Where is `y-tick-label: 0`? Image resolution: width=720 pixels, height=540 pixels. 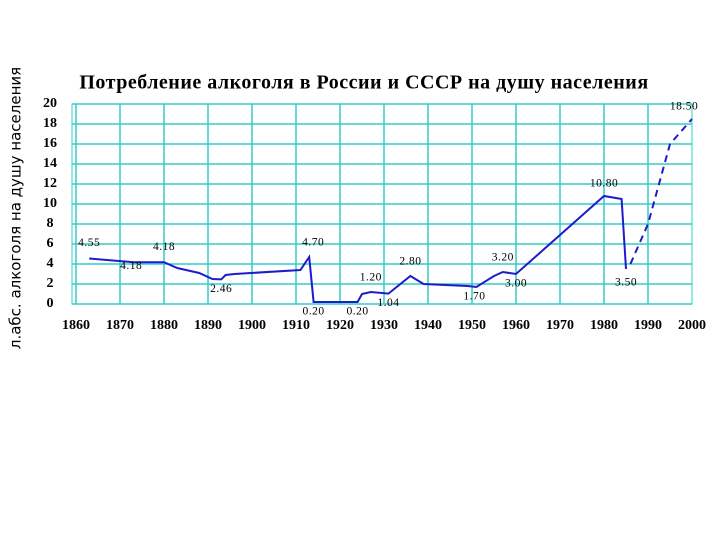
y-tick-label: 0 is located at coordinates (50, 303).